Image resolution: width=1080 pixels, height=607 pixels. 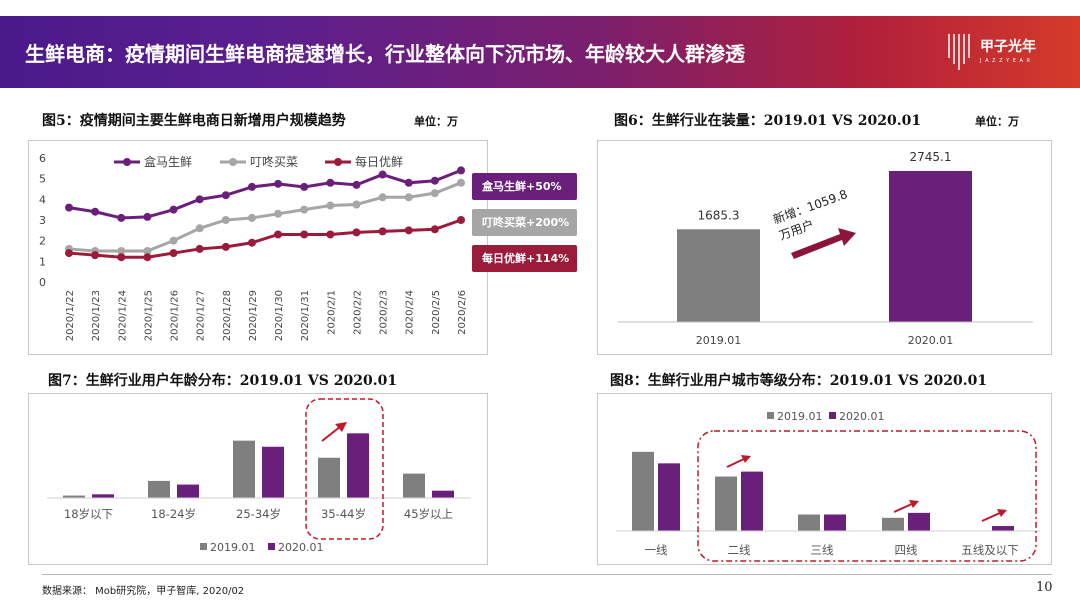 What do you see at coordinates (1003, 528) in the screenshot?
I see `bar-2020.01-五线及以下` at bounding box center [1003, 528].